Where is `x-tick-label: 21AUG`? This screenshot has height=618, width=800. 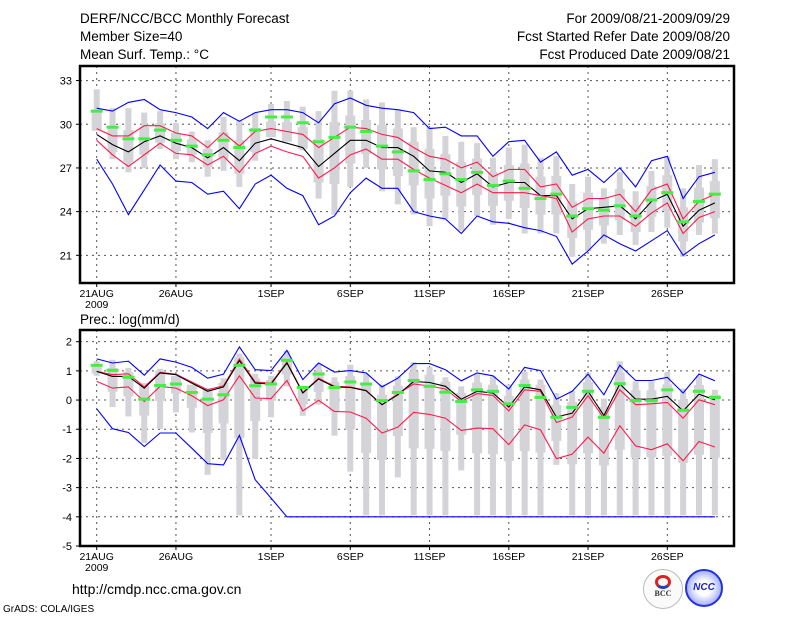
x-tick-label: 21AUG is located at coordinates (96, 294).